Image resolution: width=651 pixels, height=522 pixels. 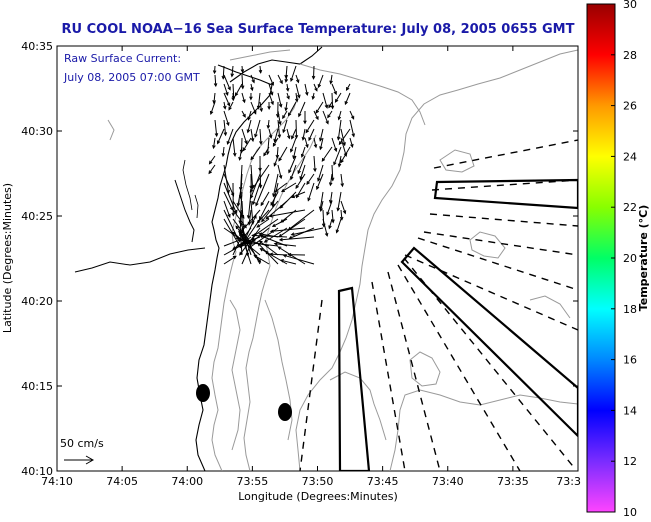 What do you see at coordinates (630, 55) in the screenshot?
I see `colorbar-tick-label: 28` at bounding box center [630, 55].